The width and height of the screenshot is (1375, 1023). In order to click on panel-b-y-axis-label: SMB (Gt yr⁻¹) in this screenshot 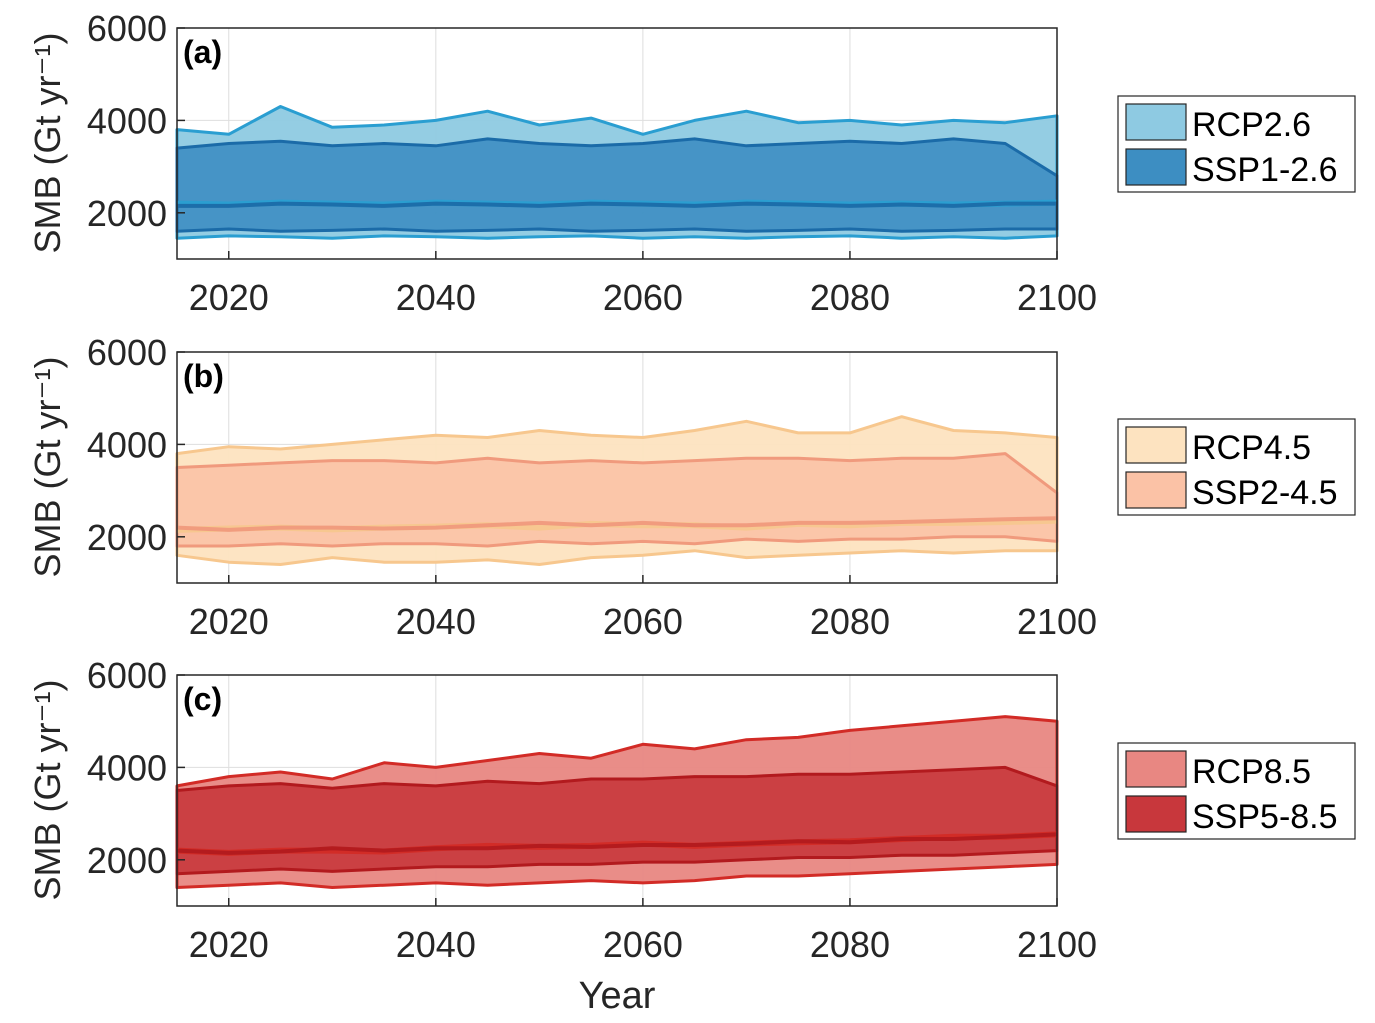, I will do `click(47, 467)`.